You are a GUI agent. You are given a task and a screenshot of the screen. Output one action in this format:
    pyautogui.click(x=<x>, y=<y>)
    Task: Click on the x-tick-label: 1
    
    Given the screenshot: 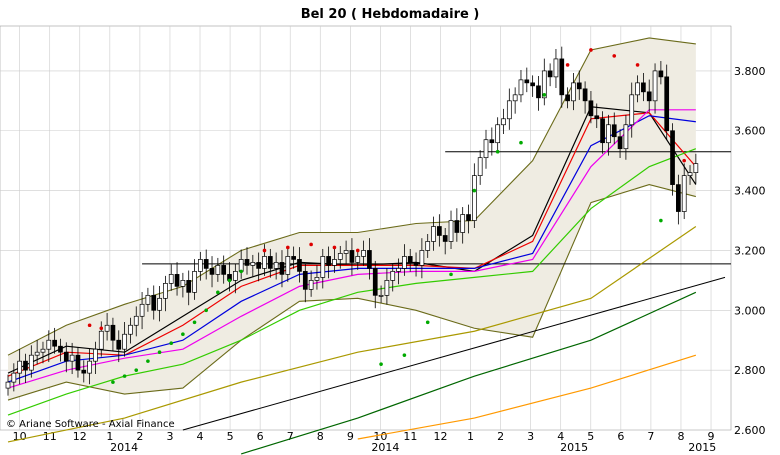 What is the action you would take?
    pyautogui.click(x=470, y=436)
    